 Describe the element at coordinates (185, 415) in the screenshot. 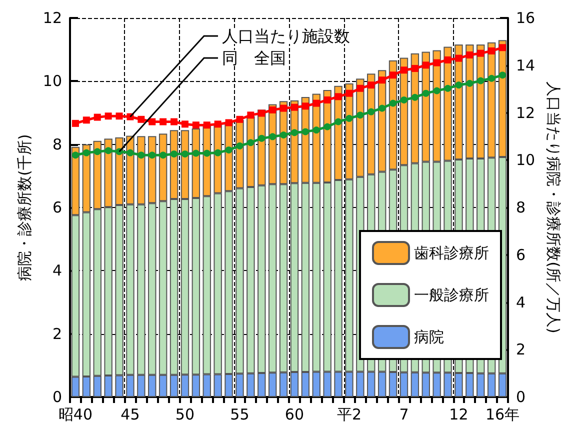

I see `x-tick-label: 50` at that location.